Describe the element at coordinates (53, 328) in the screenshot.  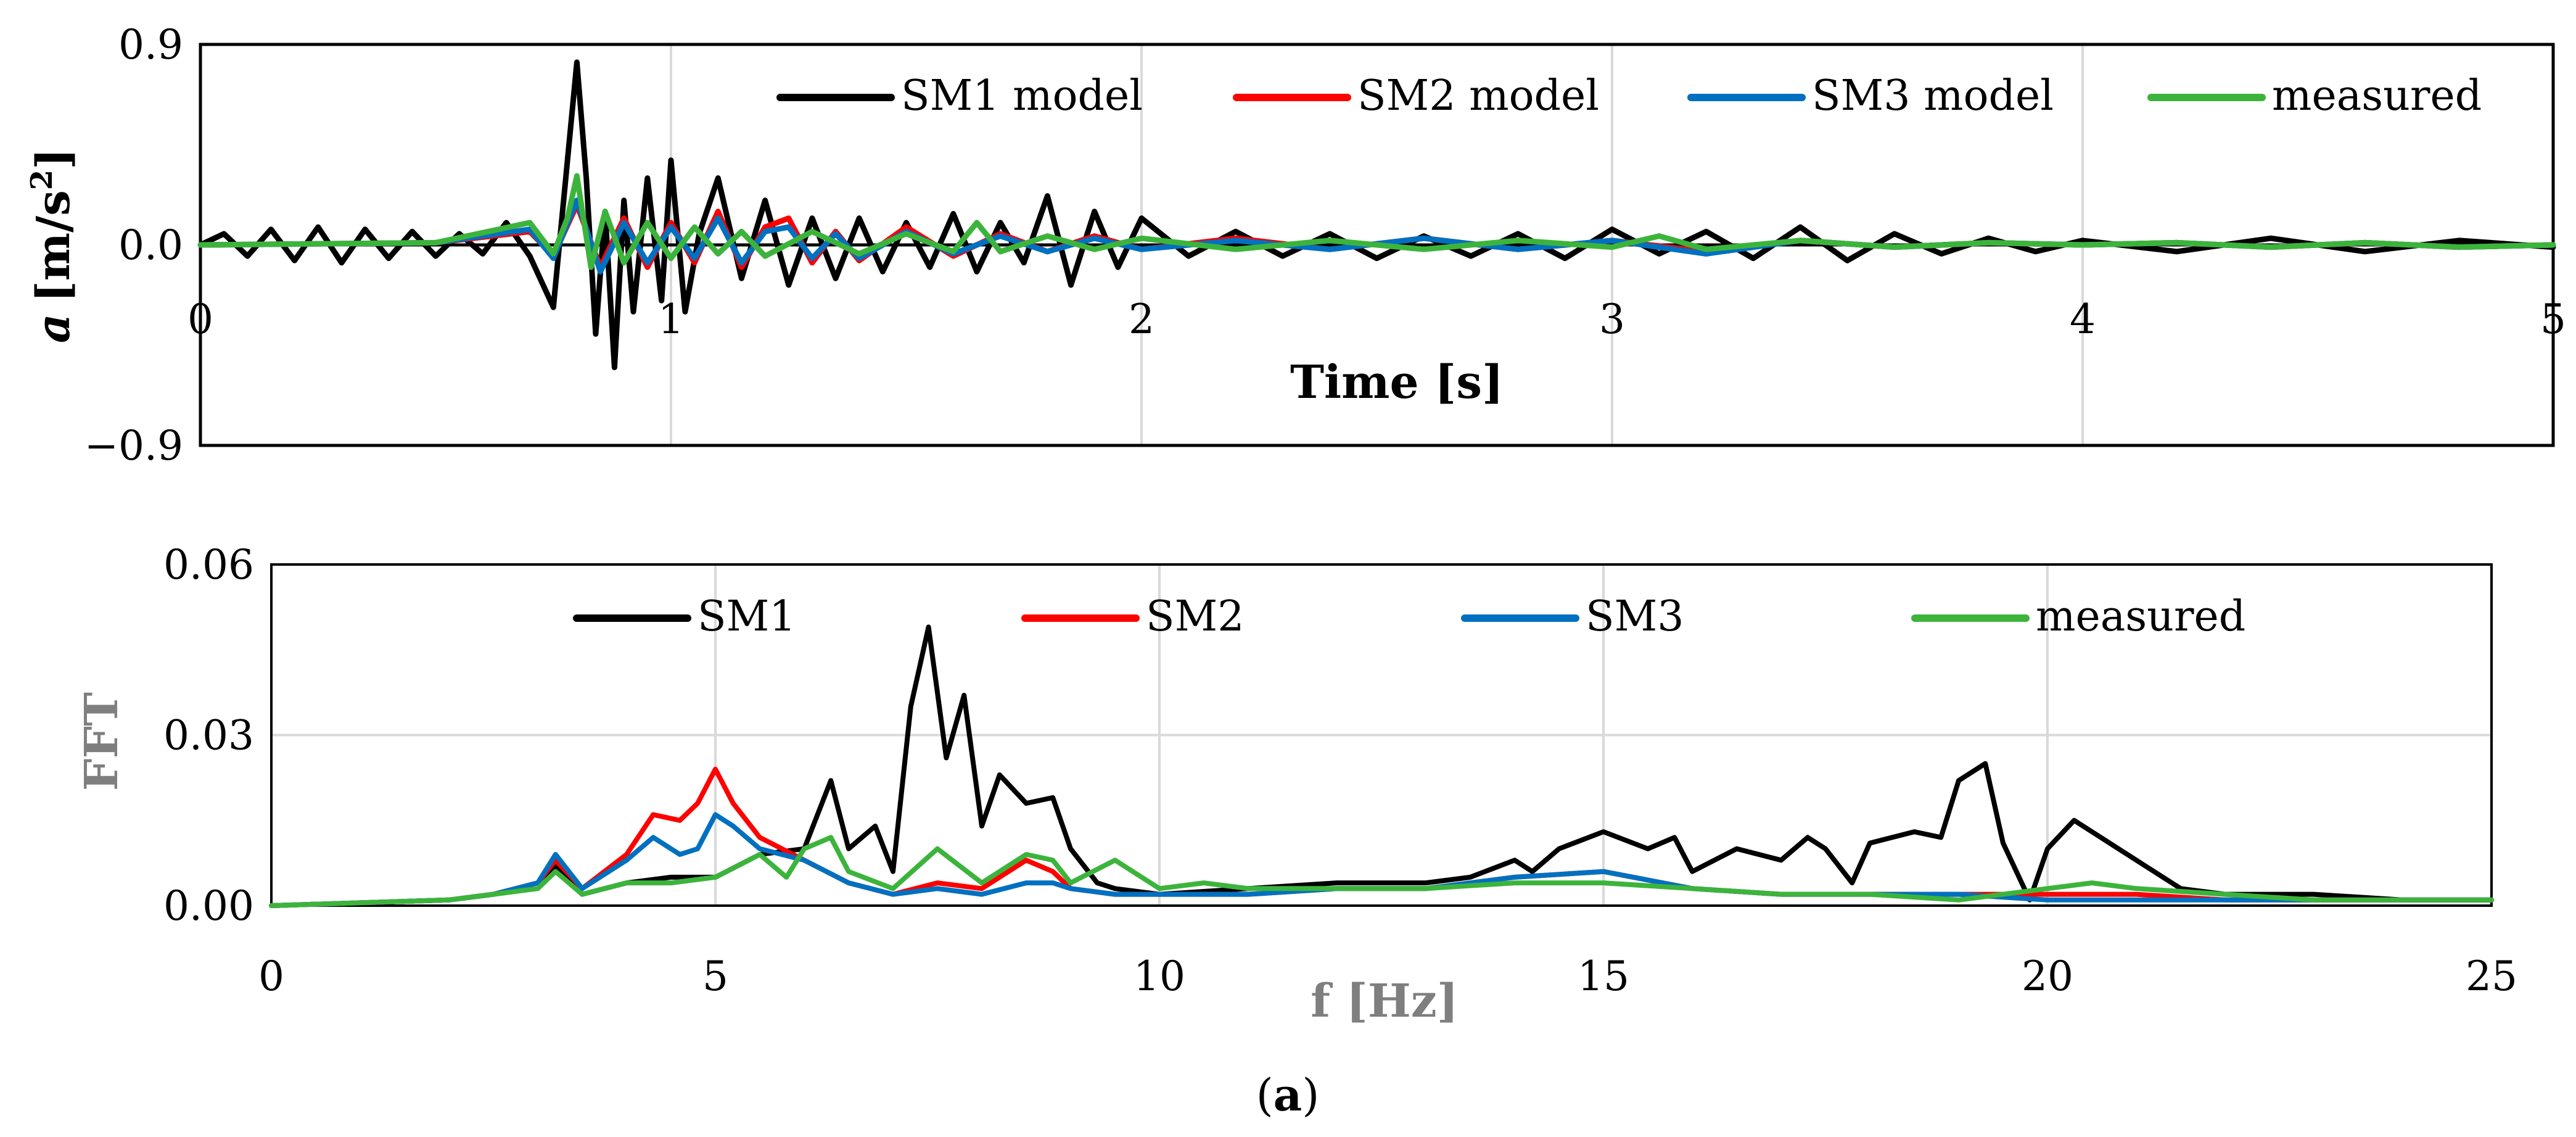
I see `time-y-axis-symbol: a` at that location.